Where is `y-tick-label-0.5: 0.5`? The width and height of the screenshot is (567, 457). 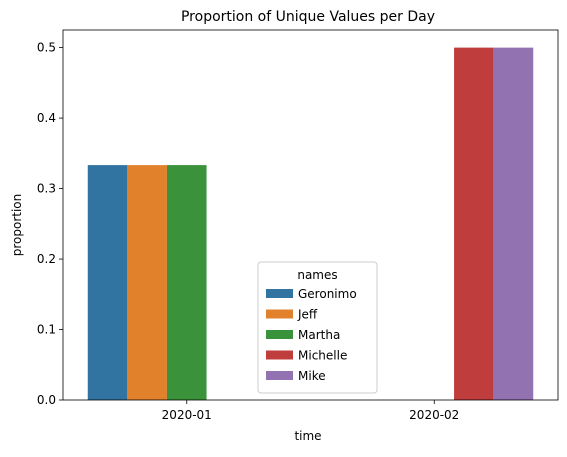
y-tick-label-0.5: 0.5 is located at coordinates (46, 48).